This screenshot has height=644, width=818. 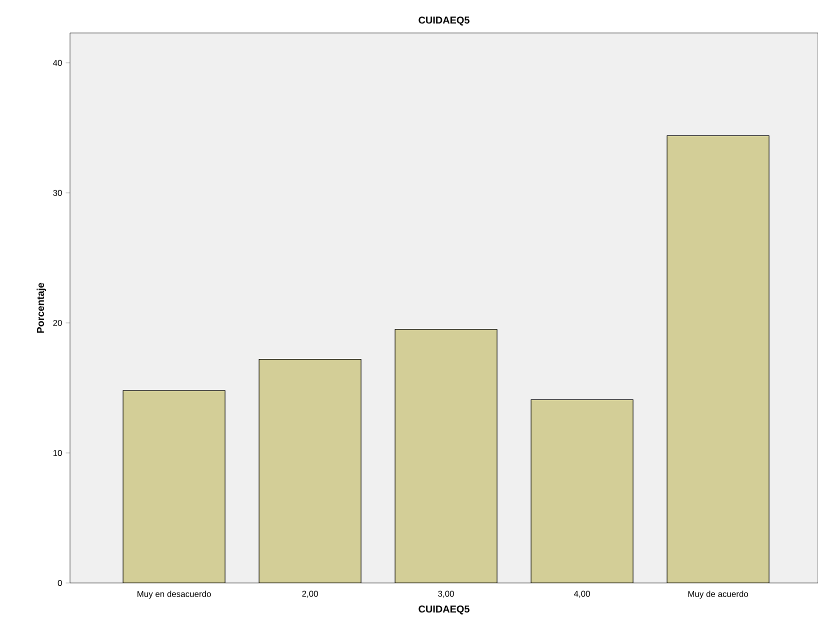 What do you see at coordinates (57, 63) in the screenshot?
I see `y-tick-label: 40` at bounding box center [57, 63].